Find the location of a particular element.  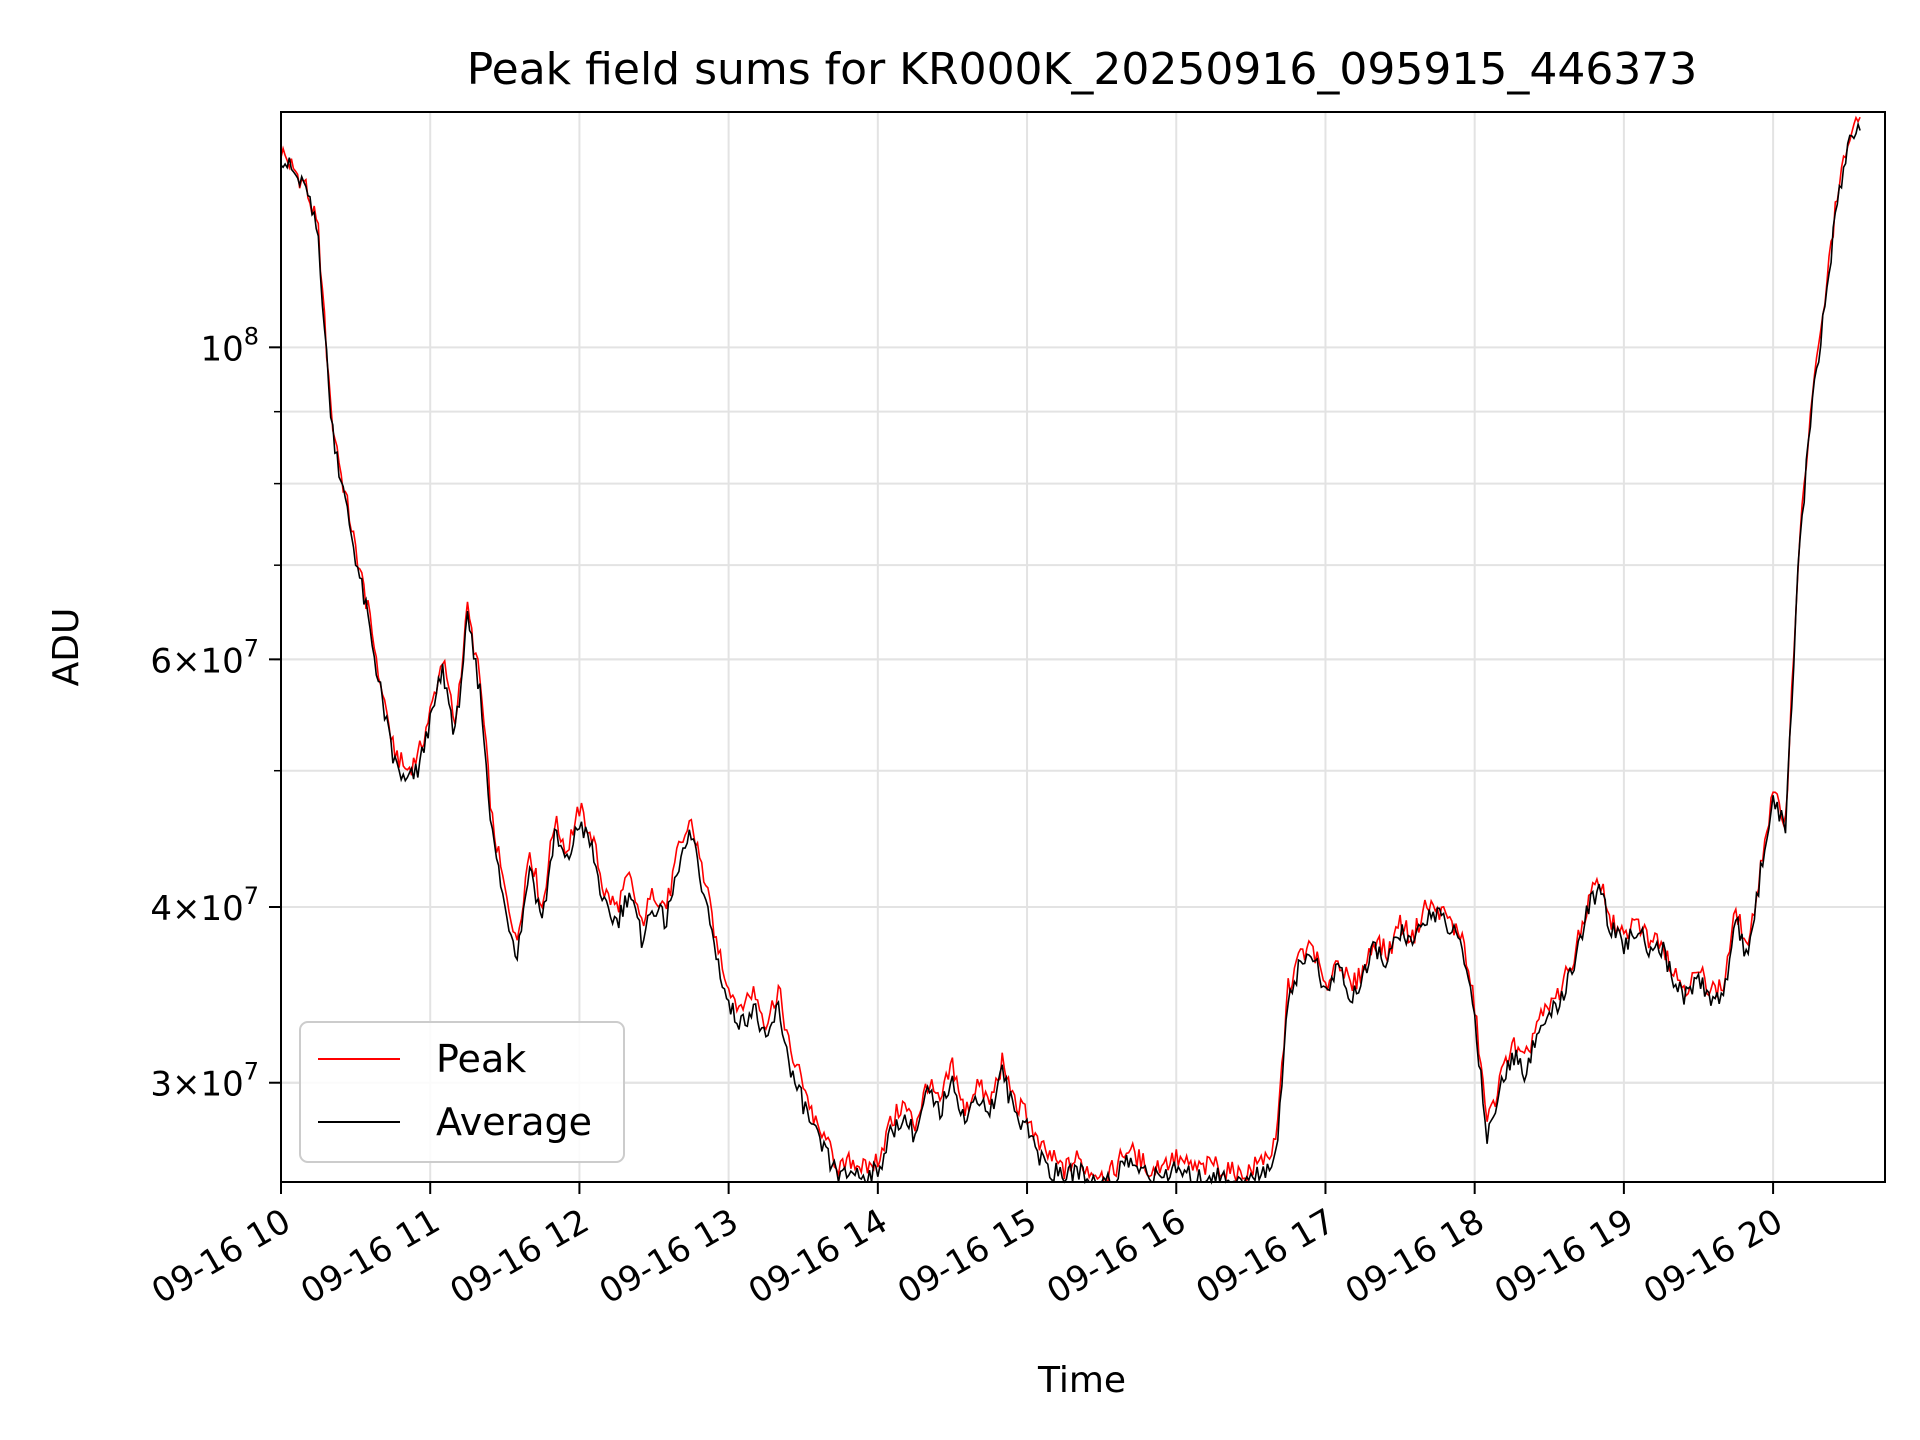

legend-label-peak: Peak is located at coordinates (481, 1059).